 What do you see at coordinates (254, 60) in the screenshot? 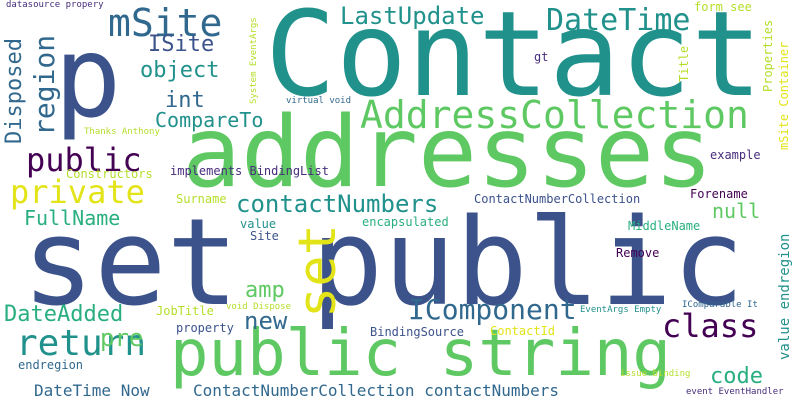
I see `word-system-eventargs: System EventArgs` at bounding box center [254, 60].